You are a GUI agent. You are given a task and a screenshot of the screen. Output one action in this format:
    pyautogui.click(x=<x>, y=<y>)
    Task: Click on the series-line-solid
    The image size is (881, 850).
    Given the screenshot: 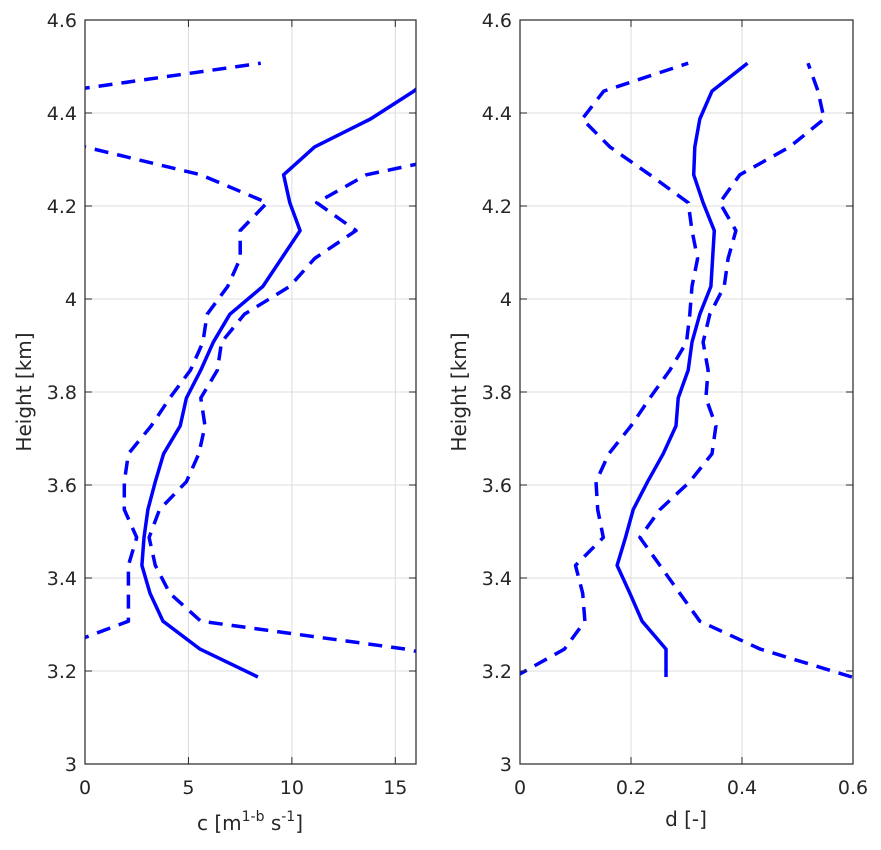 What is the action you would take?
    pyautogui.click(x=682, y=369)
    